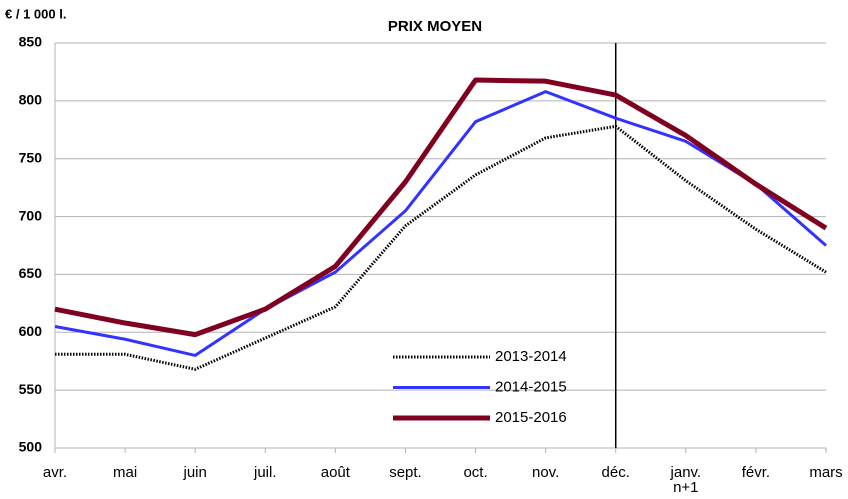 Image resolution: width=848 pixels, height=499 pixels. Describe the element at coordinates (531, 386) in the screenshot. I see `legend-label: 2014-2015` at that location.